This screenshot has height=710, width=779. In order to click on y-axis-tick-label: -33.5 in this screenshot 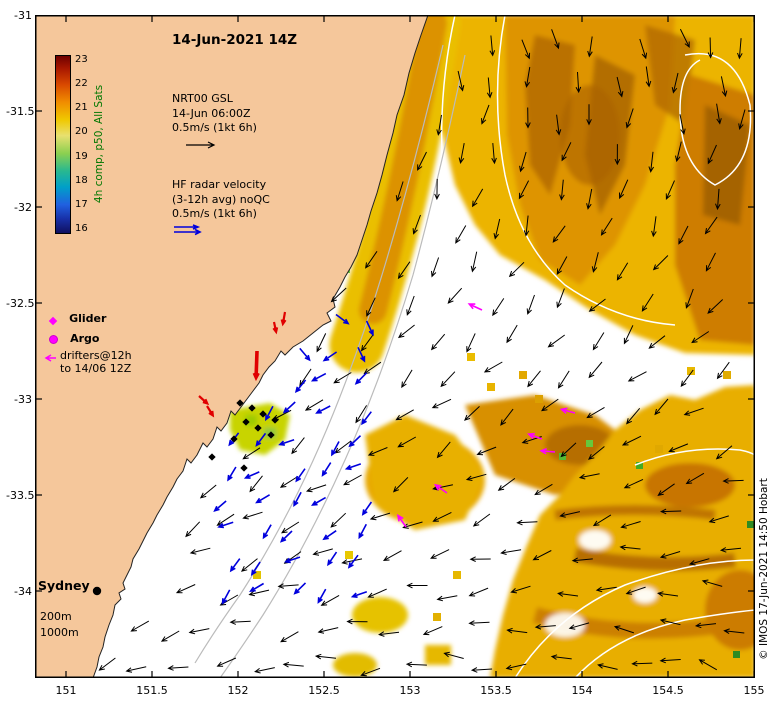, I will do `click(20, 495)`.